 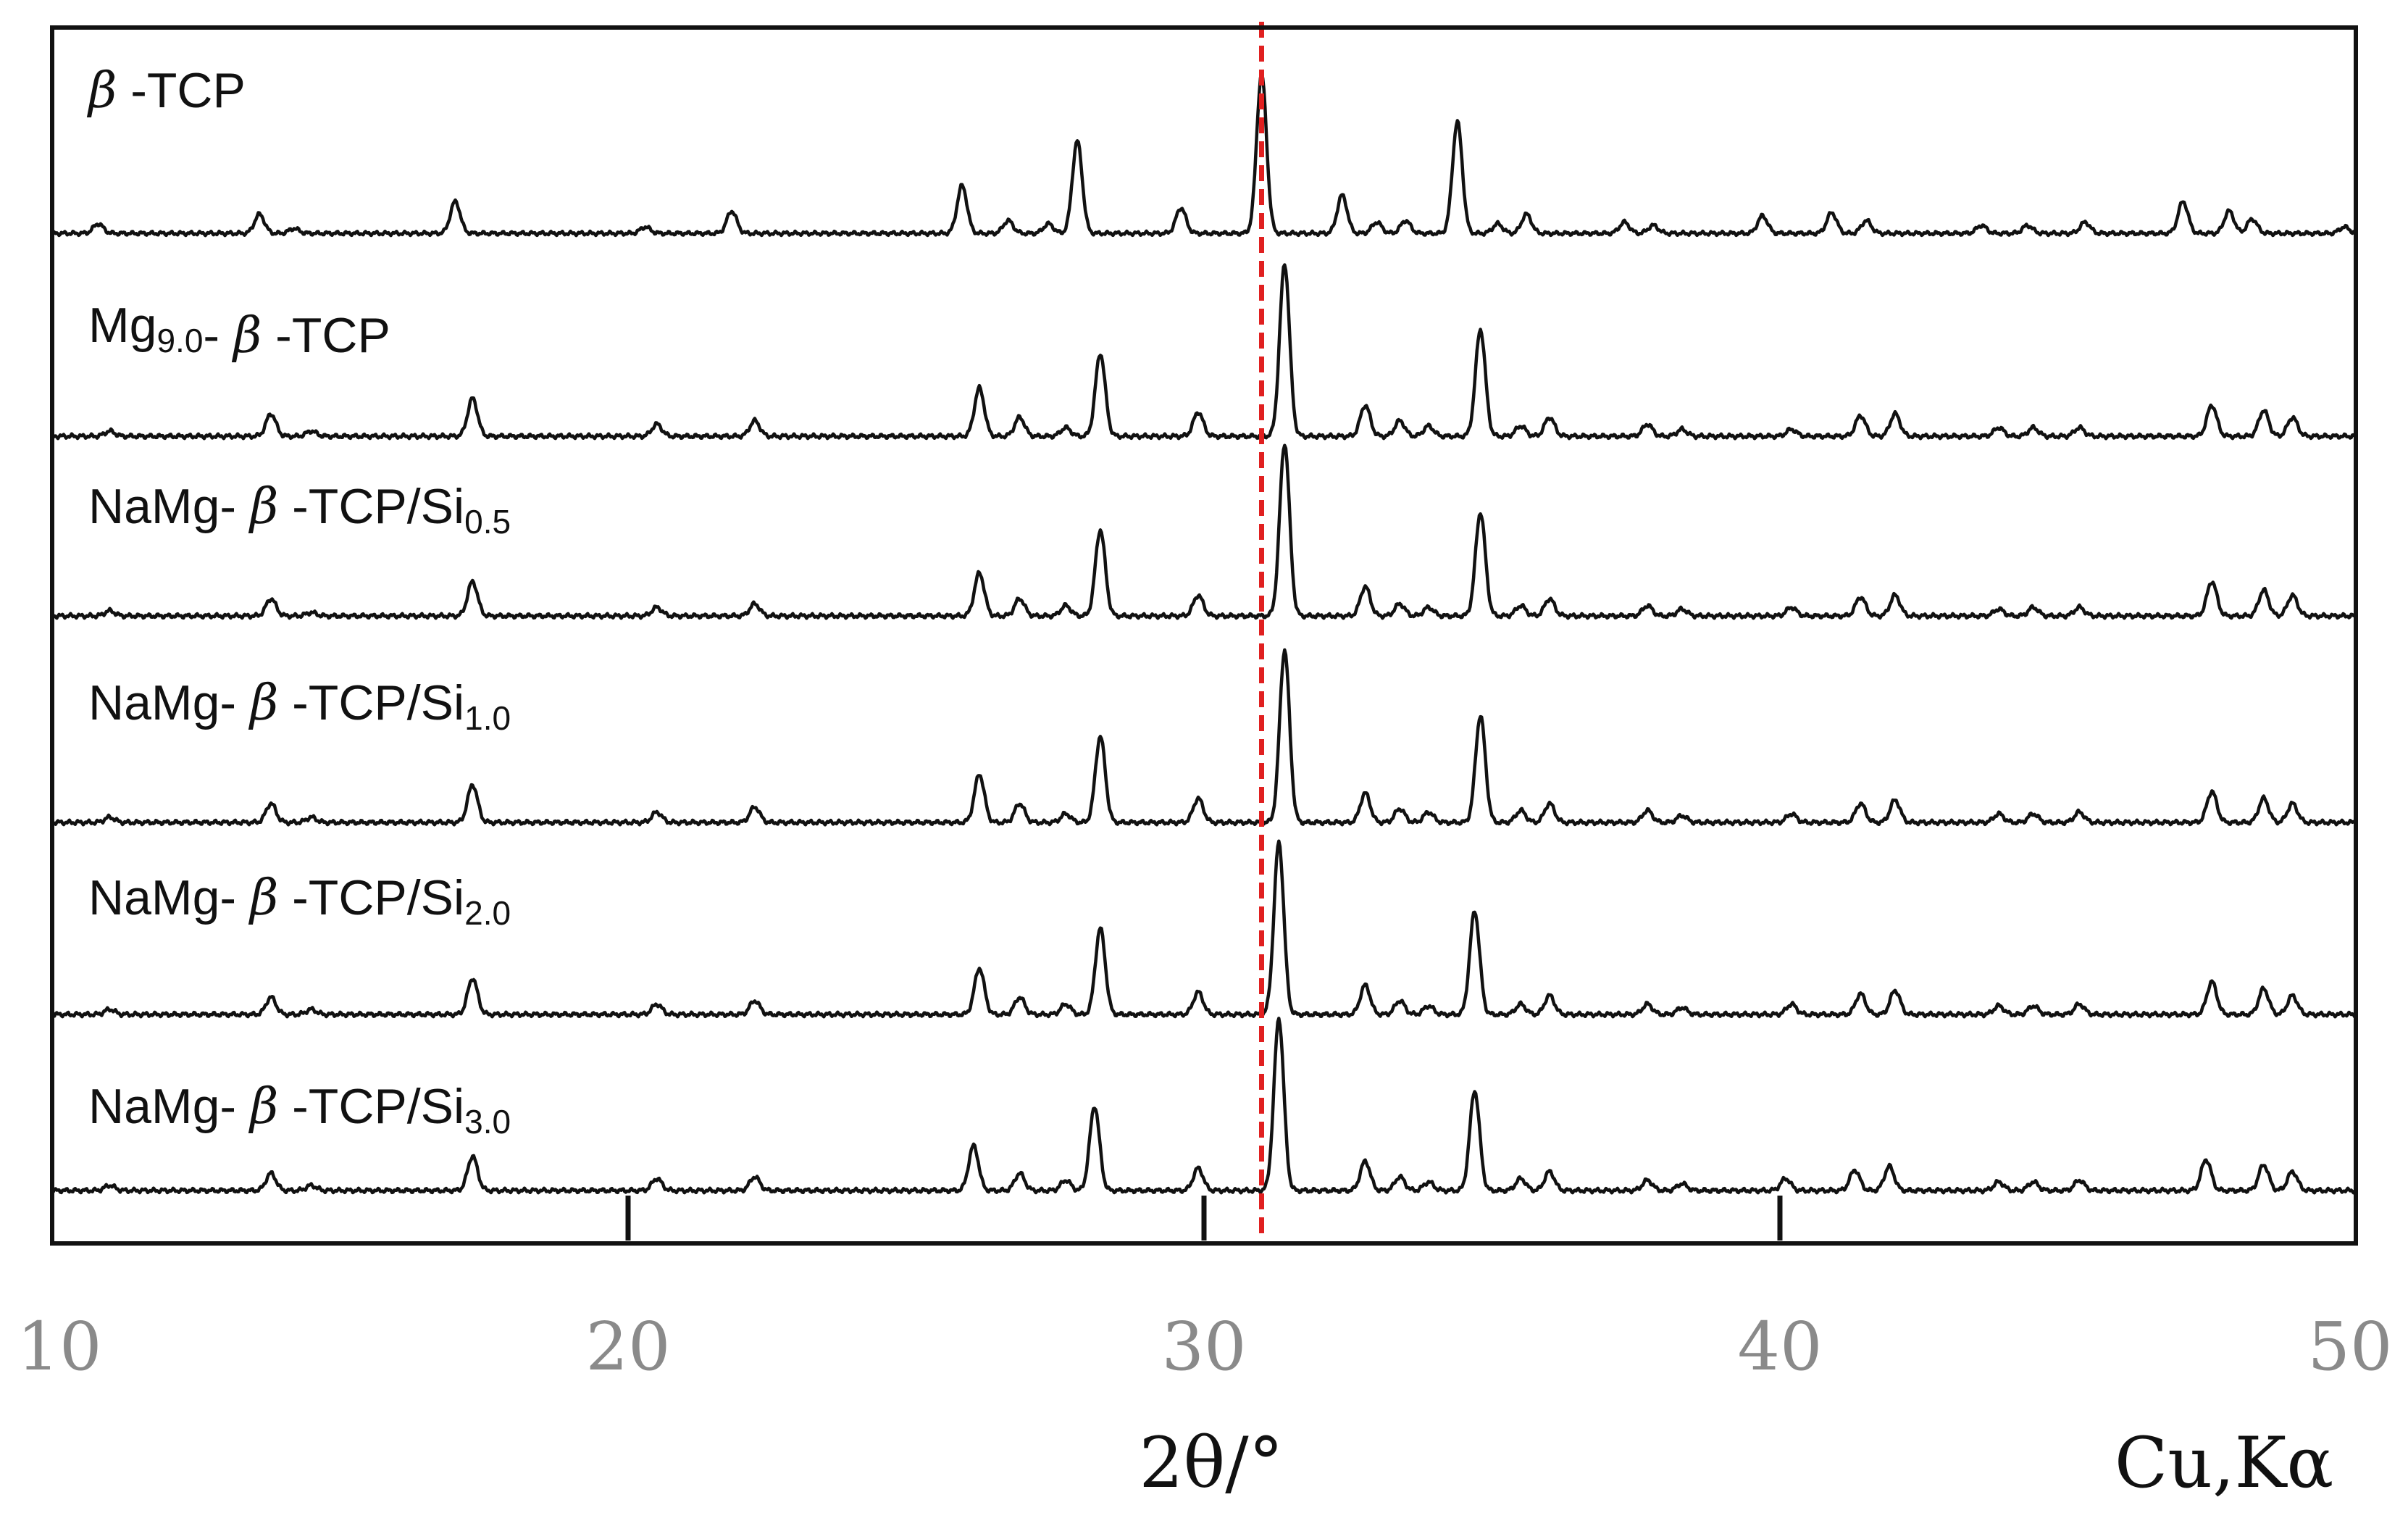 I want to click on series-label-5: NaMg- β -TCP/Si2.0, so click(x=299, y=901).